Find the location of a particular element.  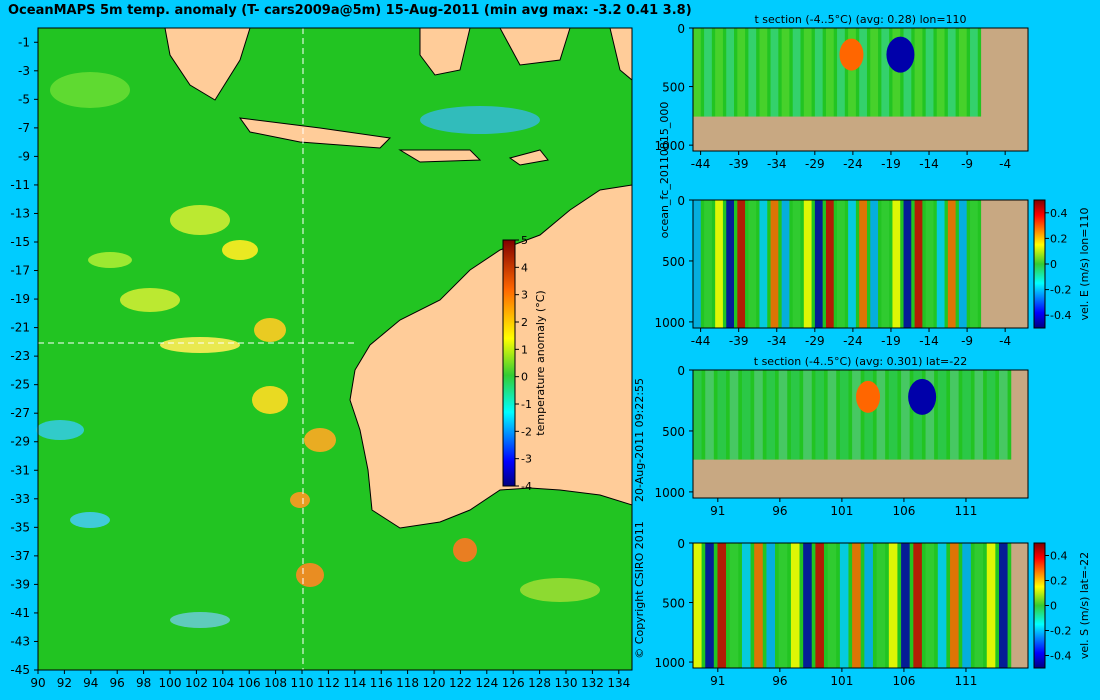

panel-x-tick-label: -34 is located at coordinates (777, 341).